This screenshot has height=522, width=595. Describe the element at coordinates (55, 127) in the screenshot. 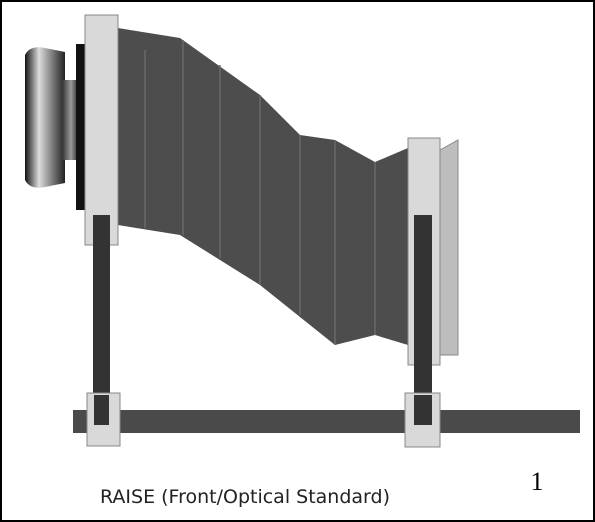

I see `lens` at that location.